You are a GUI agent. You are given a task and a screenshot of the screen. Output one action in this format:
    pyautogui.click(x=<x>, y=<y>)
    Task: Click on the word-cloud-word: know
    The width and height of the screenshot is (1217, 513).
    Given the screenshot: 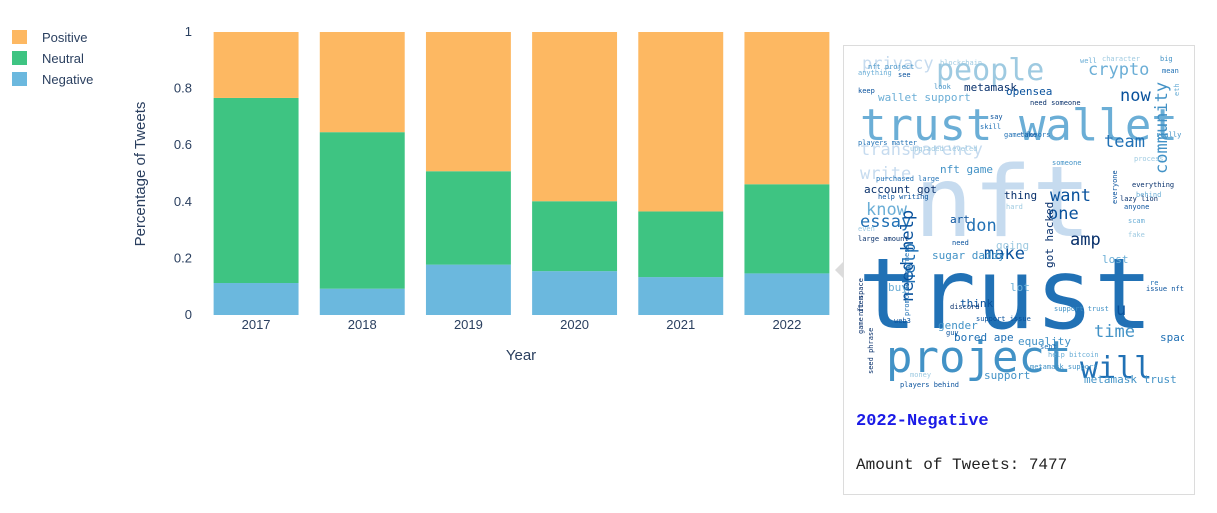 What is the action you would take?
    pyautogui.click(x=886, y=210)
    